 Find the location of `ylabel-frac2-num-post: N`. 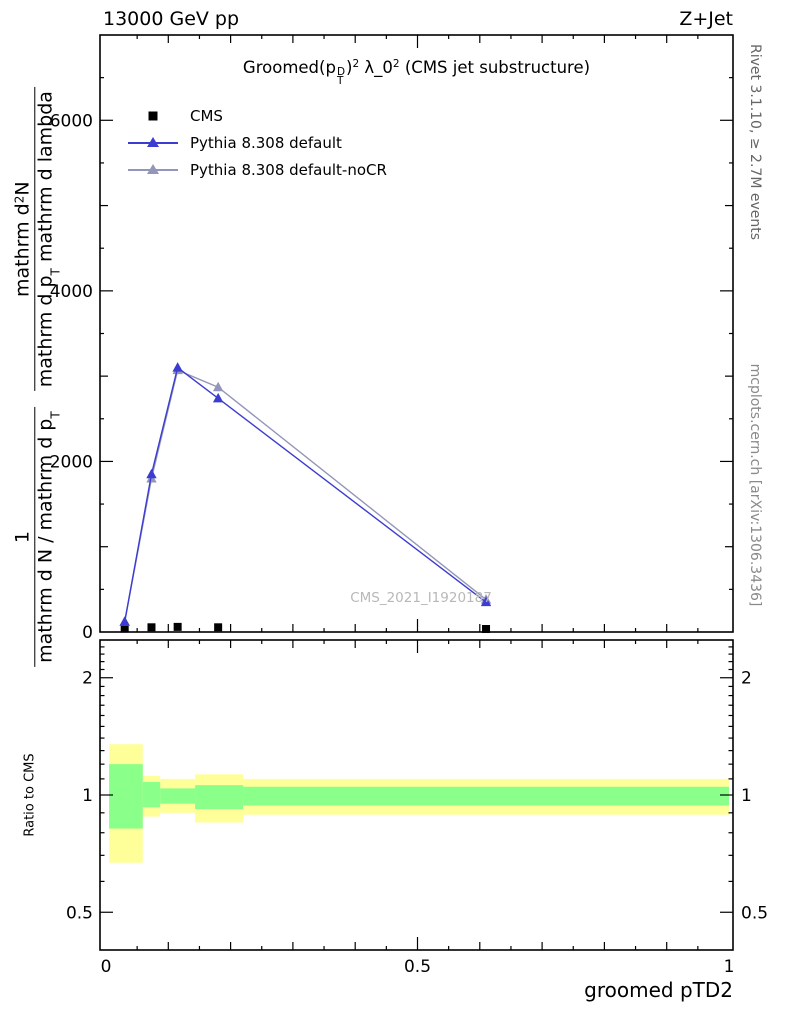

ylabel-frac2-num-post: N is located at coordinates (22, 188).